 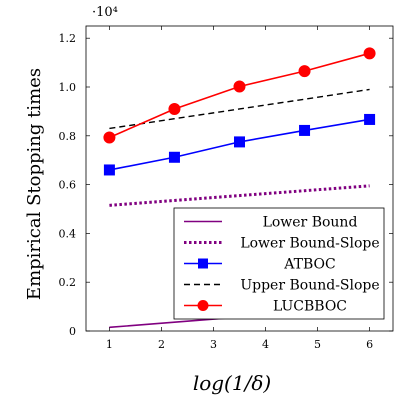 What do you see at coordinates (68, 282) in the screenshot?
I see `y-tick-label: 0.2` at bounding box center [68, 282].